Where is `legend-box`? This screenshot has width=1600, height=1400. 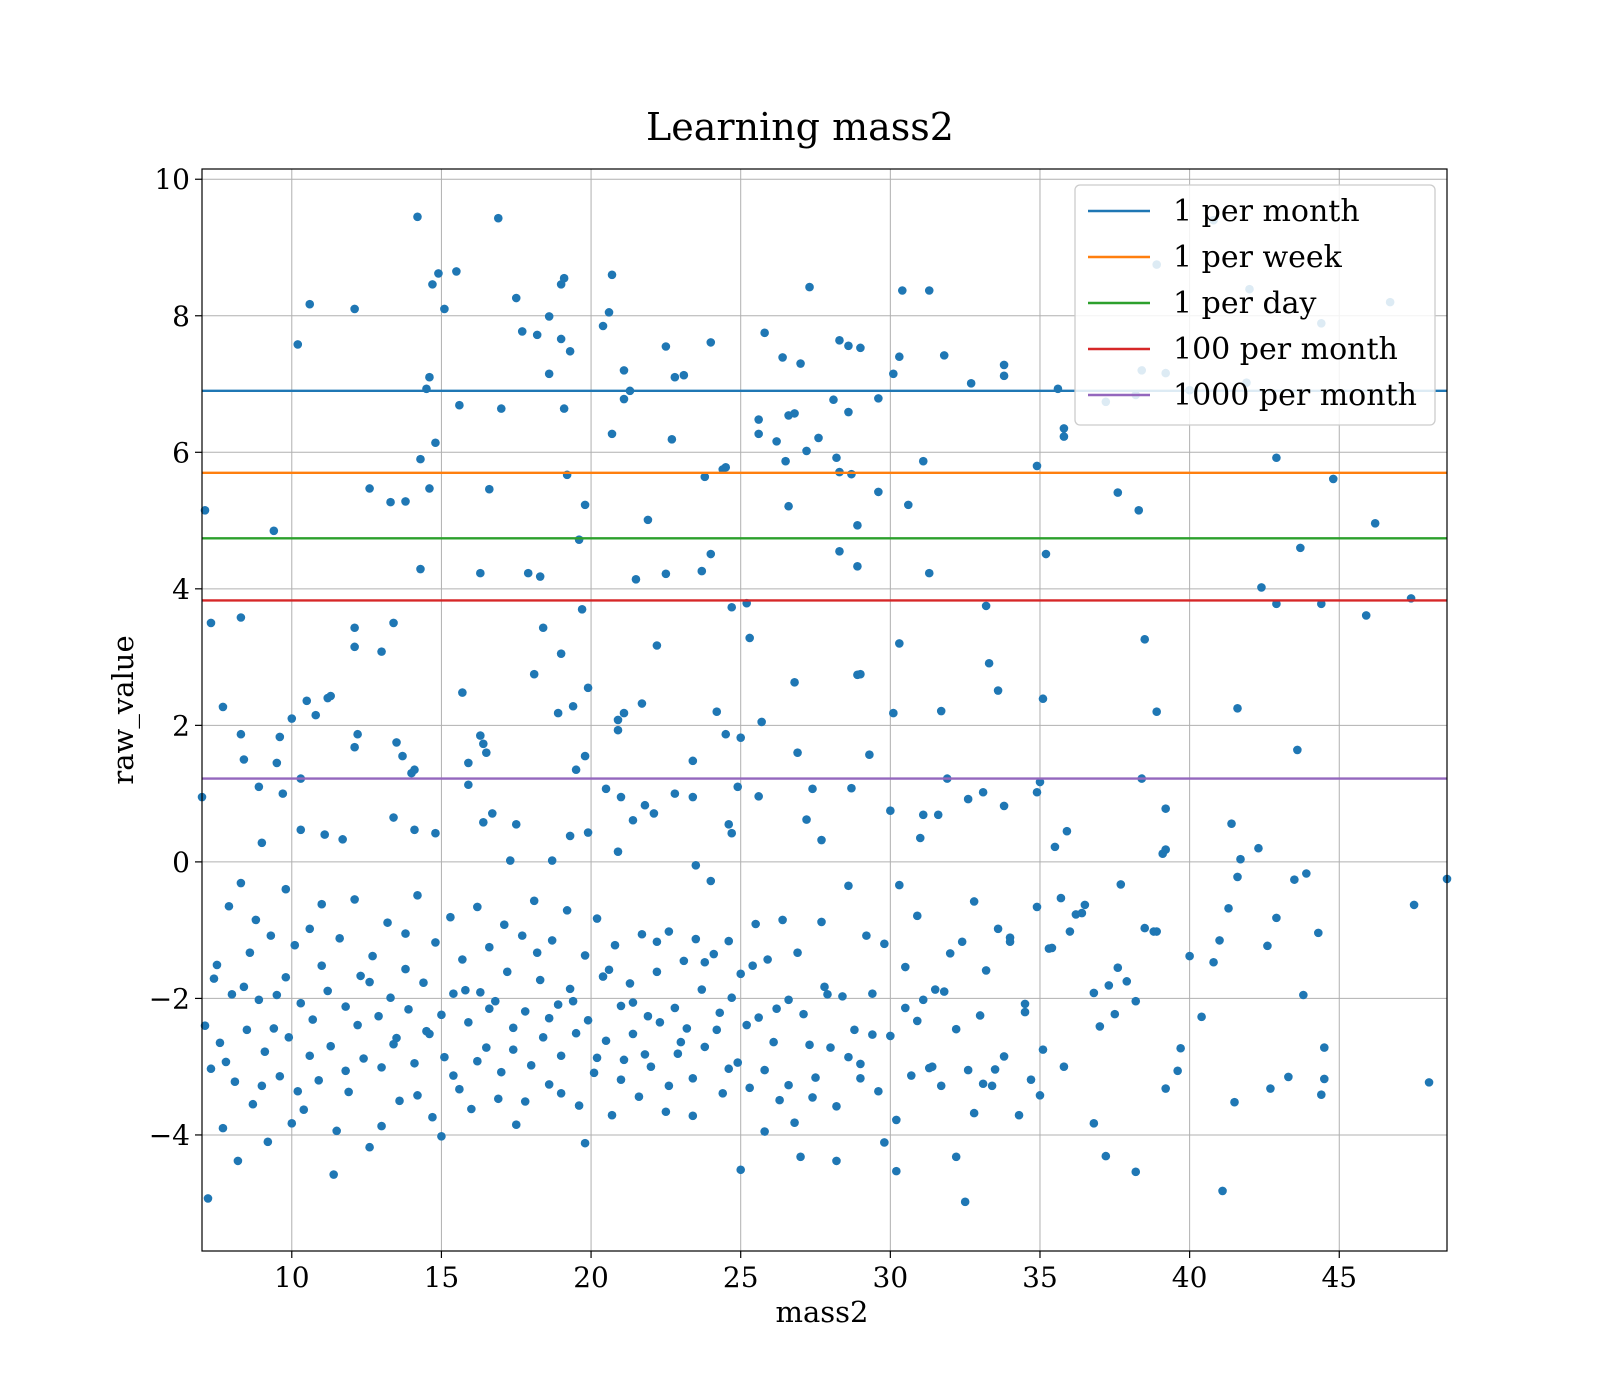
legend-box is located at coordinates (1255, 305).